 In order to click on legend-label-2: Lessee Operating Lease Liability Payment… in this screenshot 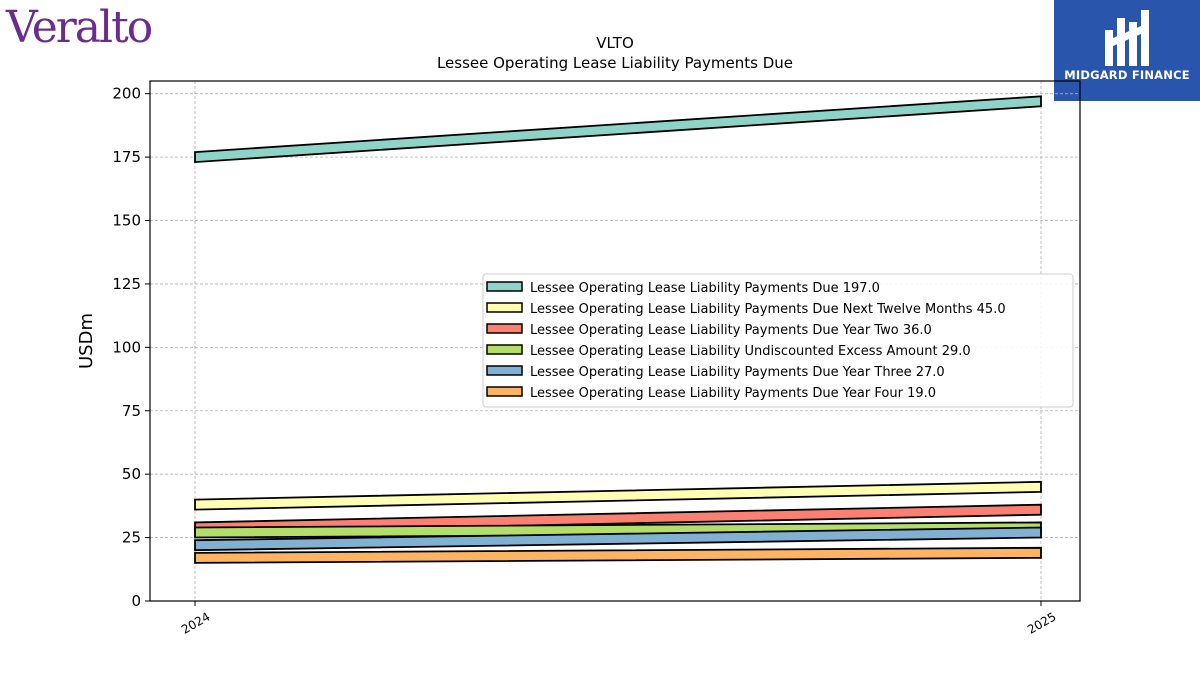, I will do `click(768, 309)`.